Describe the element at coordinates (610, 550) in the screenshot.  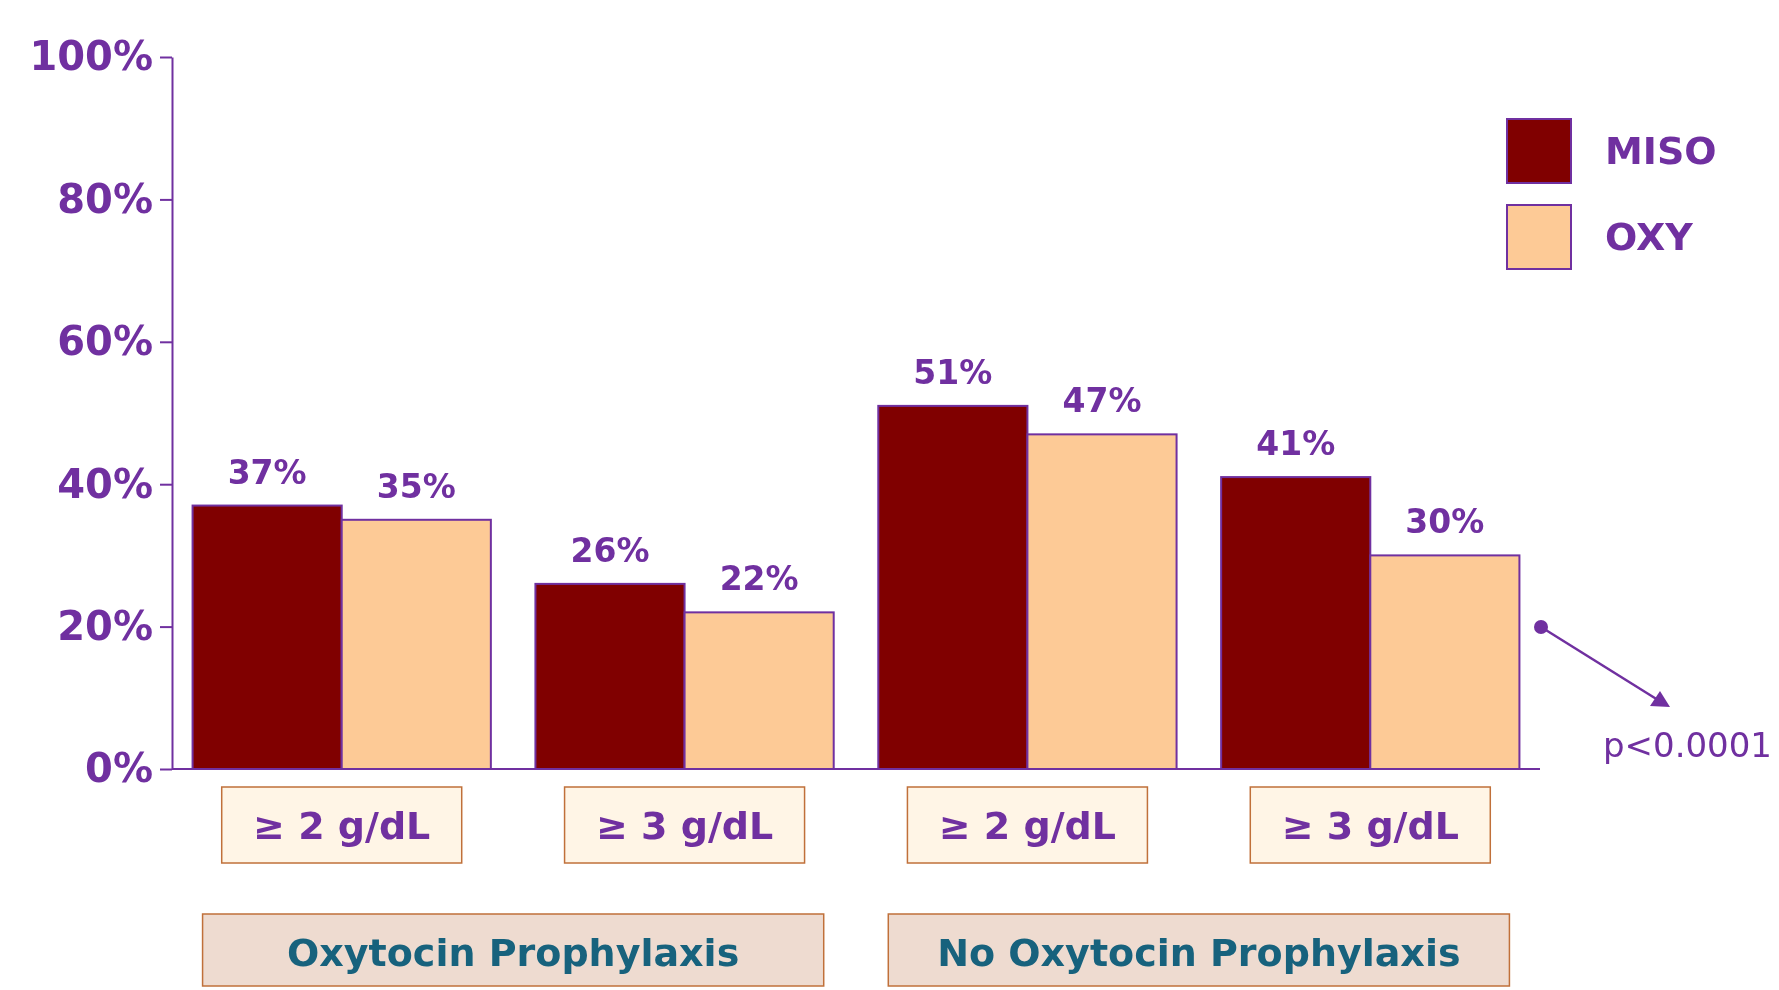
I see `data-label: 26%` at that location.